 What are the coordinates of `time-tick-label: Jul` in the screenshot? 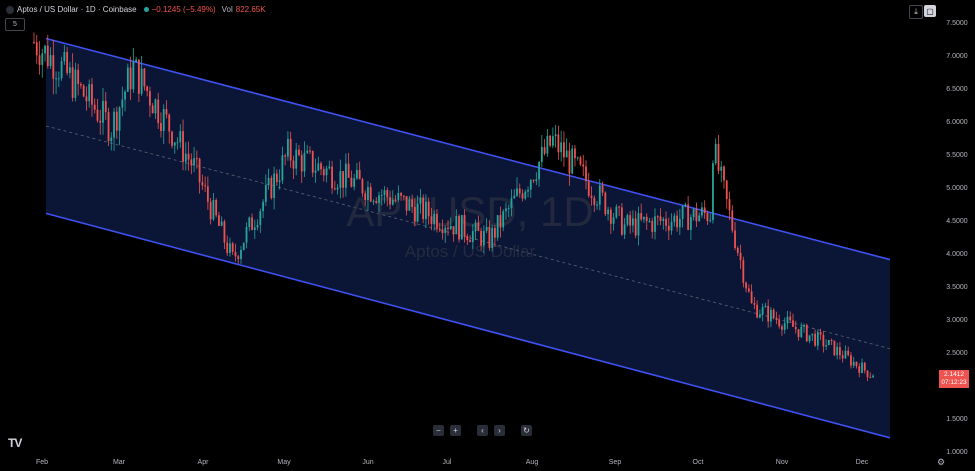 It's located at (447, 462).